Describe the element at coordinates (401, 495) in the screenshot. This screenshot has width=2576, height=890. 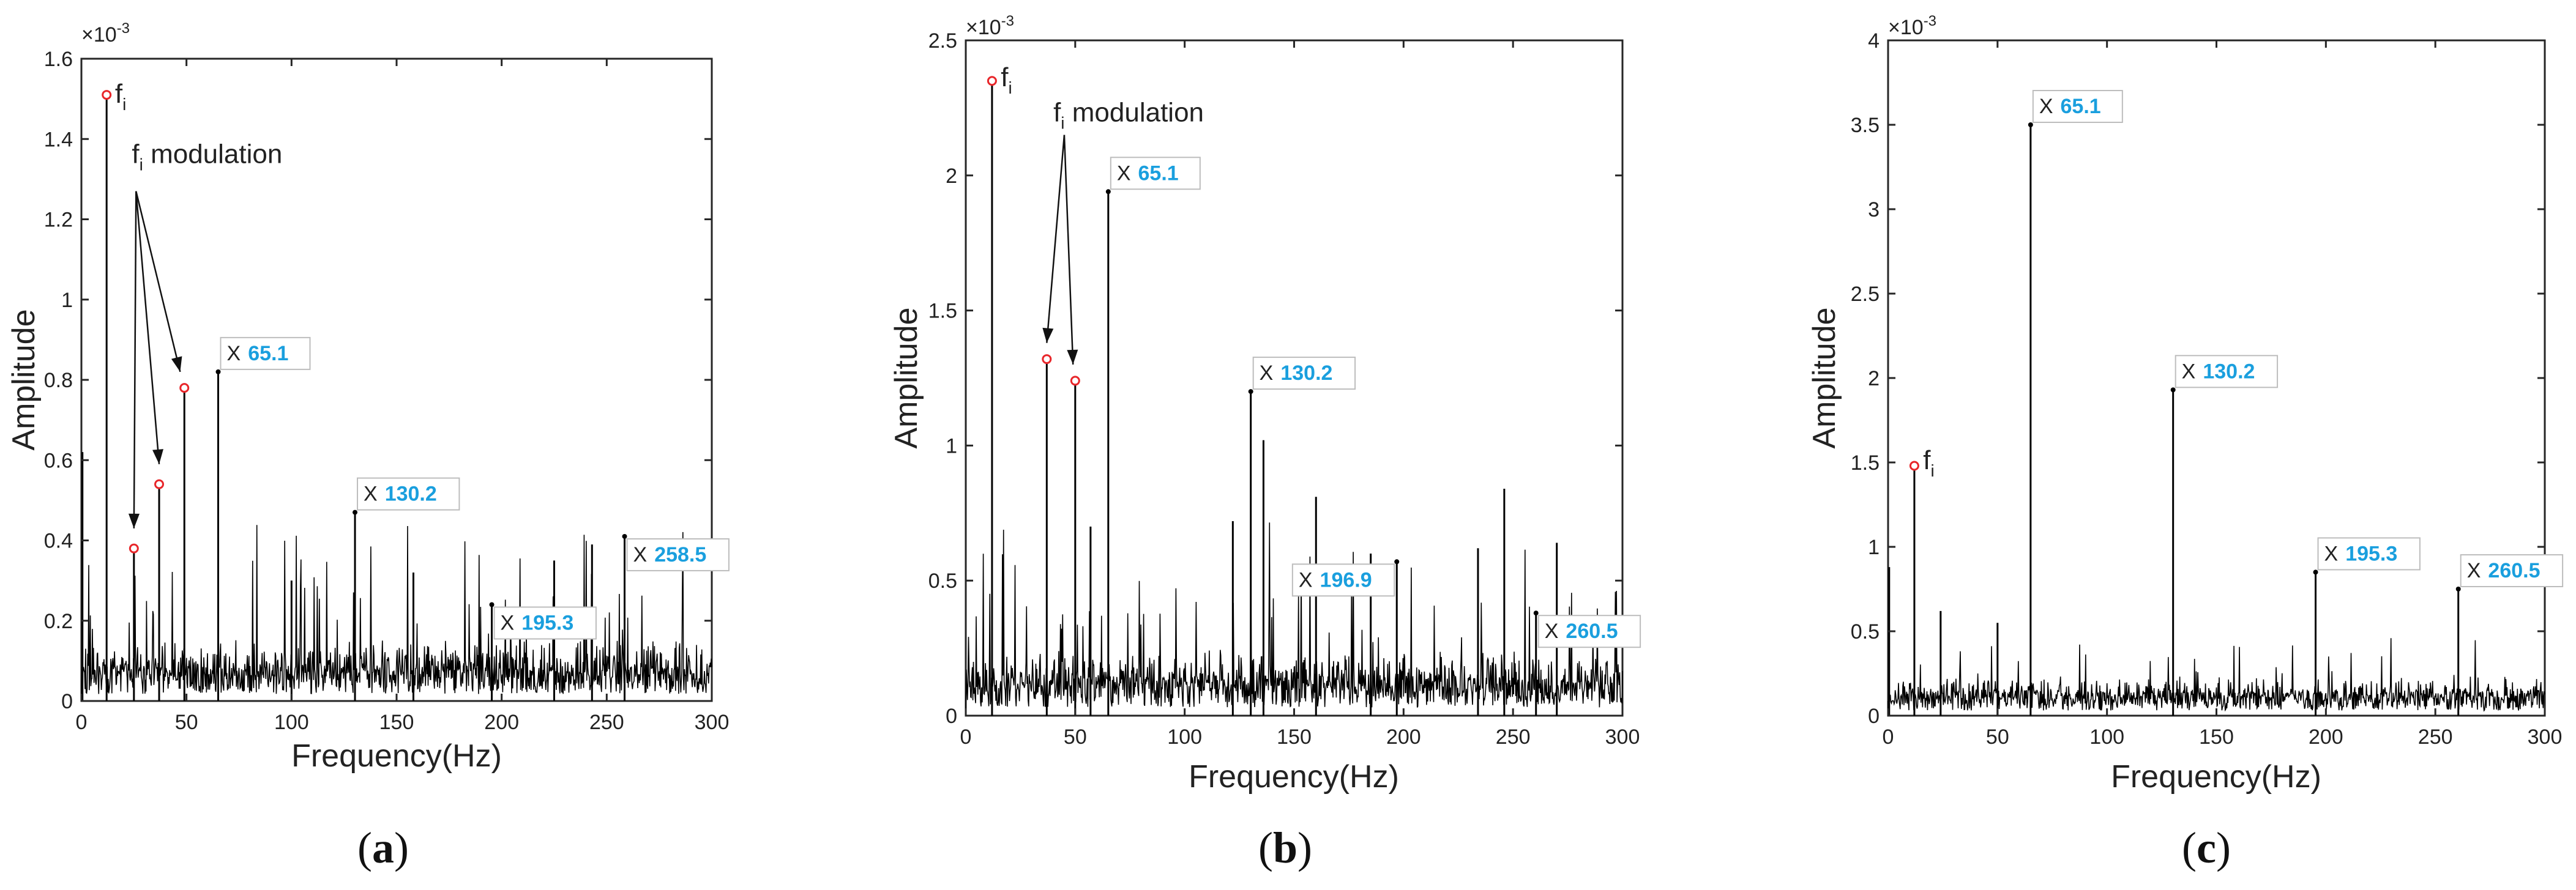
I see `datatip-text: X 130.2` at that location.